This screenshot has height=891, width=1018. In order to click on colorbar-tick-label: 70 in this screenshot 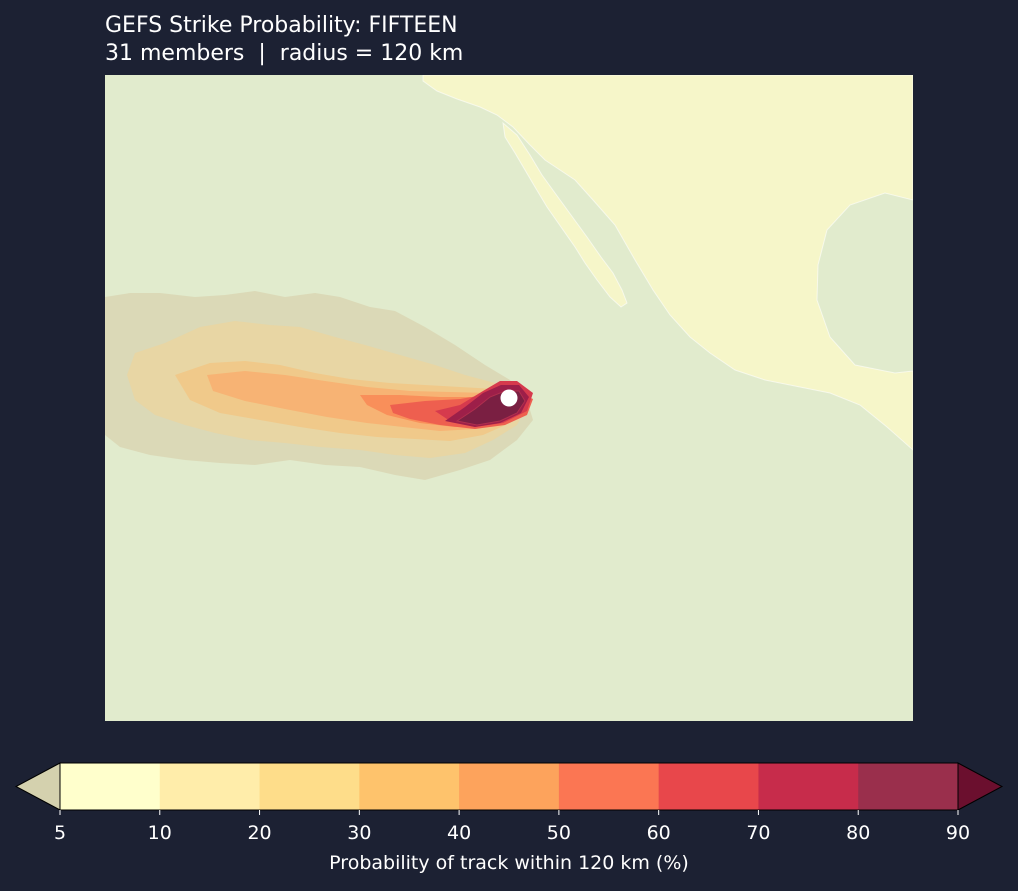, I will do `click(758, 833)`.